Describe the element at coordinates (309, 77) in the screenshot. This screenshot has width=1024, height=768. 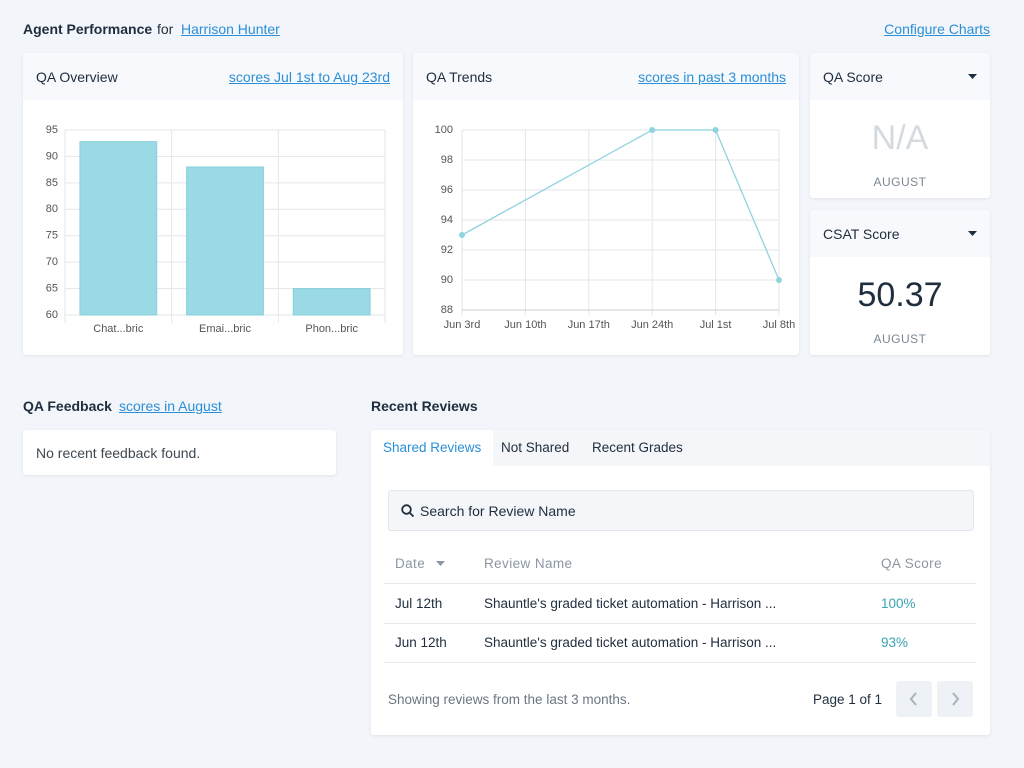
I see `range-link: scores Jul 1st to Aug 23rd` at that location.